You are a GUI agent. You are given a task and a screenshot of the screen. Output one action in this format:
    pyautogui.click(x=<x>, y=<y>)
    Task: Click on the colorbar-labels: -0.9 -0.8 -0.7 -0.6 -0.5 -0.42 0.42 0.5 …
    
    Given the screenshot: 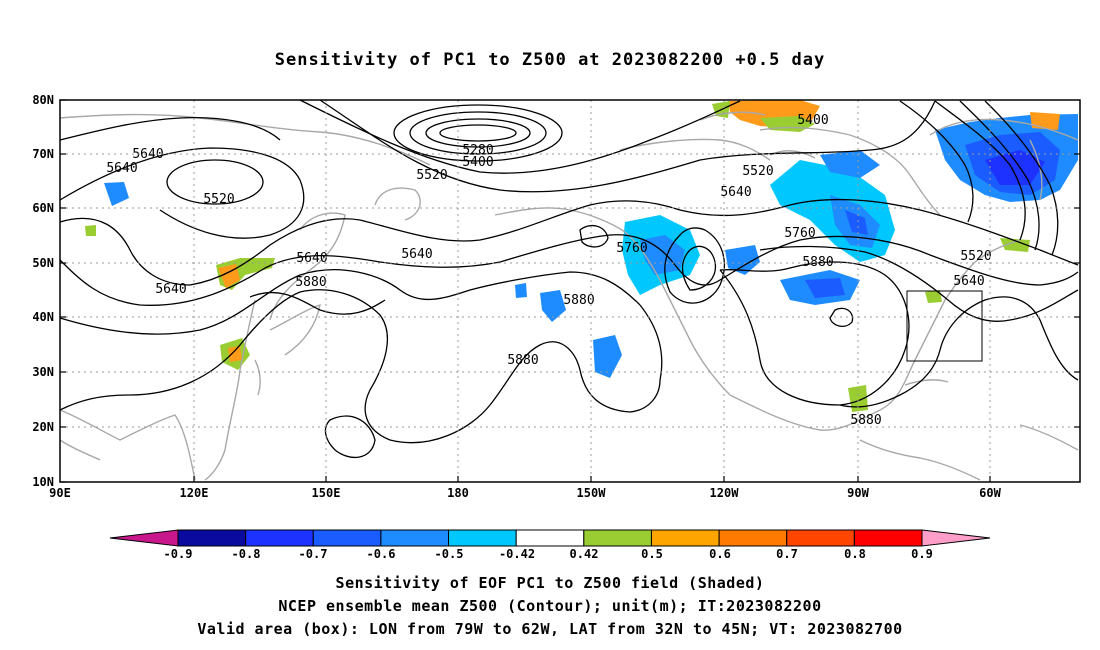 What is the action you would take?
    pyautogui.click(x=548, y=554)
    